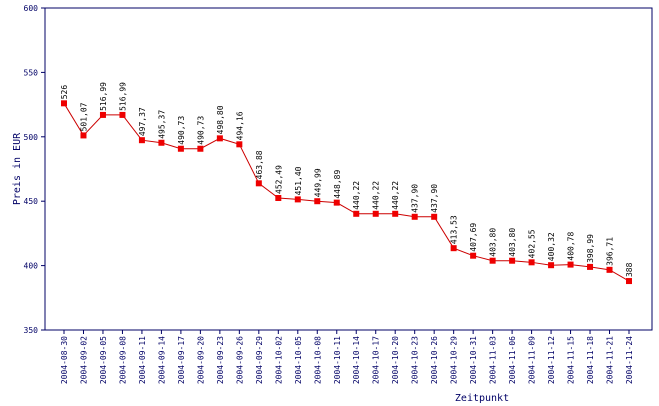 The image size is (659, 406). What do you see at coordinates (239, 125) in the screenshot?
I see `data-label: 494,16` at bounding box center [239, 125].